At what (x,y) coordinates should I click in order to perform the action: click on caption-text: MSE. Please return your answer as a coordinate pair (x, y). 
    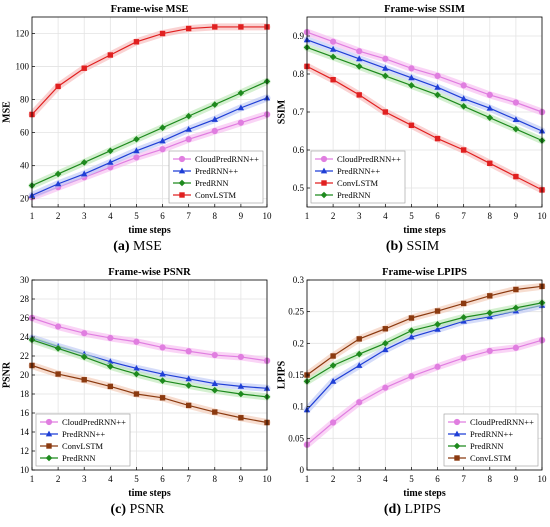
    Looking at the image, I should click on (147, 246).